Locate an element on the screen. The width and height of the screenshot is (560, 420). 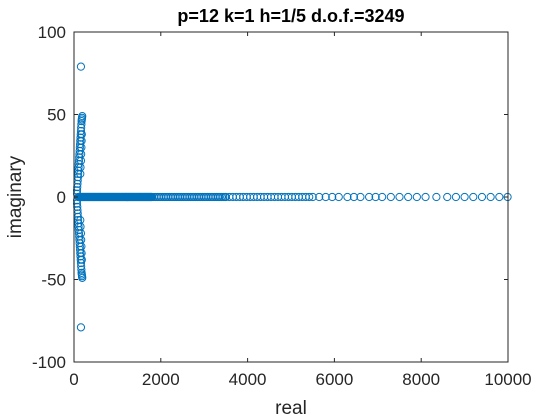
x-tick-label: 2000 is located at coordinates (161, 379).